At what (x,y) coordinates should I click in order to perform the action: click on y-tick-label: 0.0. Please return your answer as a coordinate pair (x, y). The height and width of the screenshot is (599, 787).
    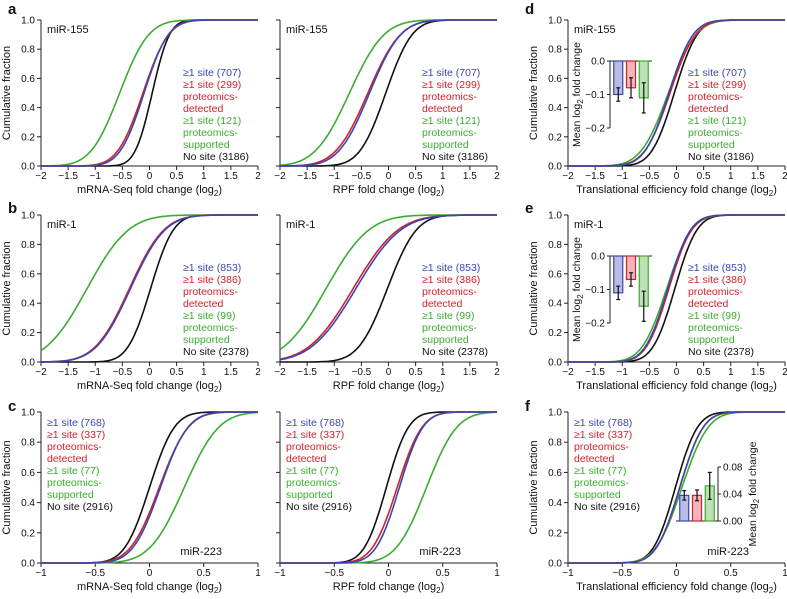
    Looking at the image, I should click on (555, 167).